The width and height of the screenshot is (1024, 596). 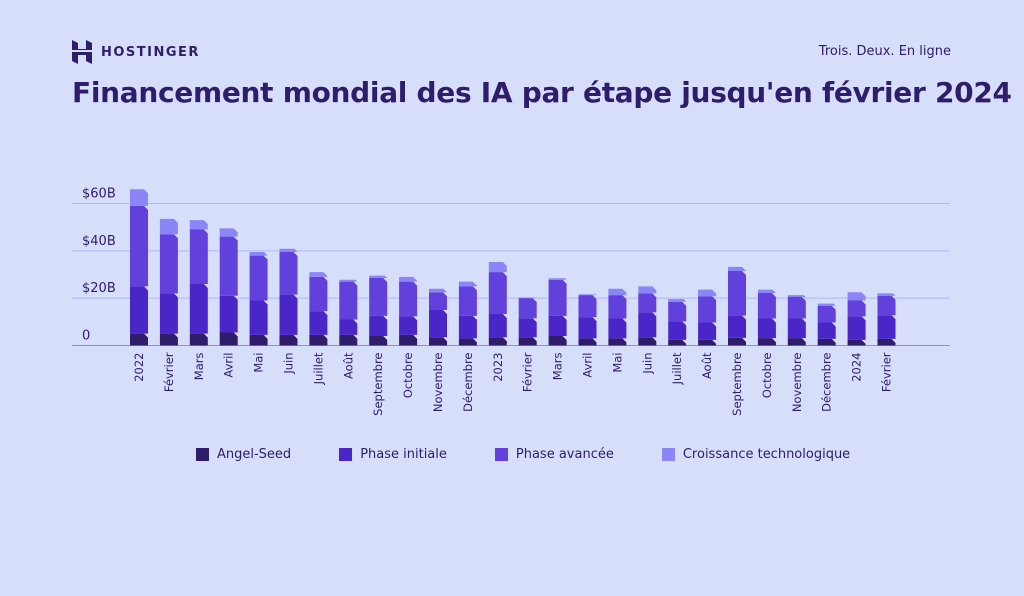 I want to click on legend-label: Phase avancée, so click(x=564, y=454).